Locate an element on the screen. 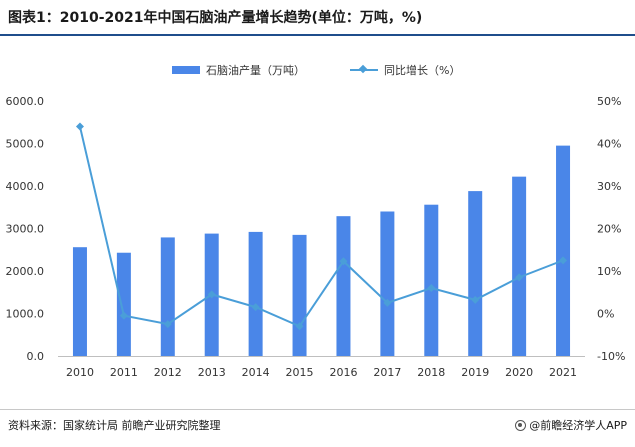  left-axis-tick-label: 5000.0 is located at coordinates (25, 144).